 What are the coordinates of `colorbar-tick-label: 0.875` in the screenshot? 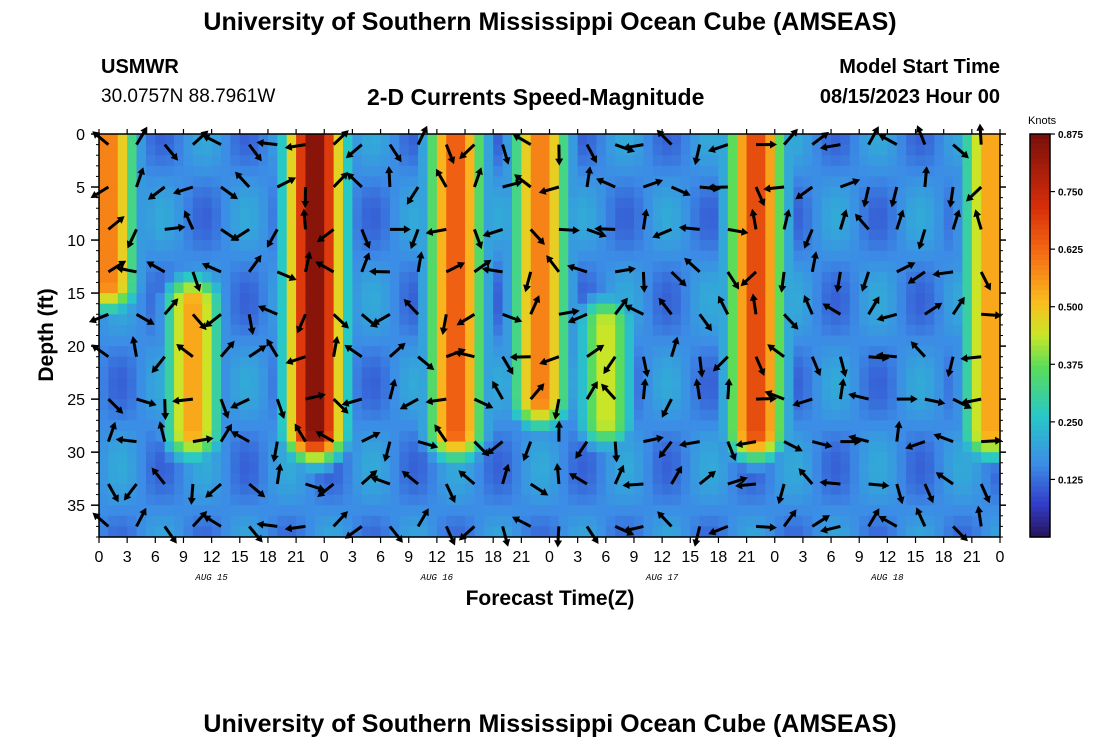 It's located at (1070, 135).